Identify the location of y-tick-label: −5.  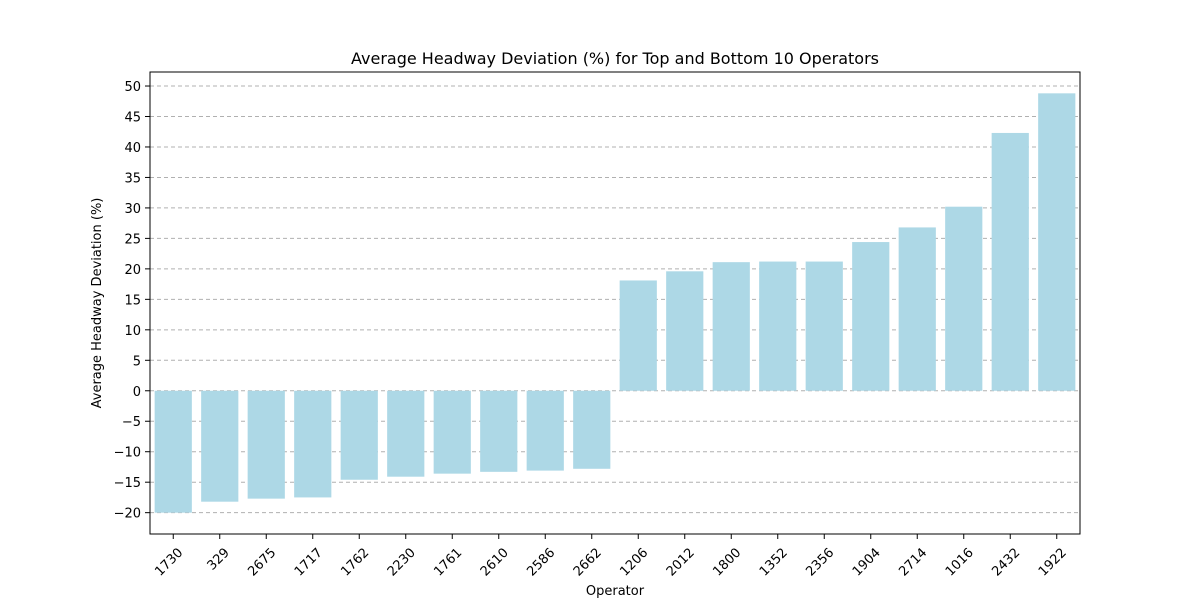
(131, 422).